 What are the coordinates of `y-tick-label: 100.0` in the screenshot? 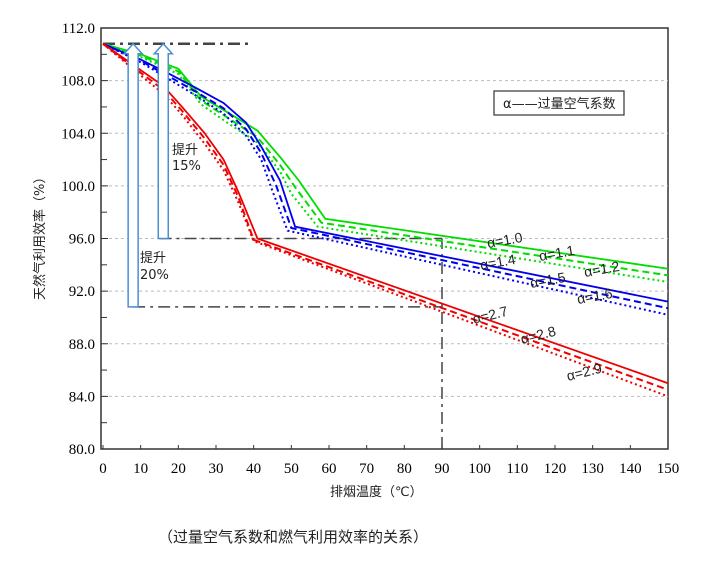 It's located at (78, 187).